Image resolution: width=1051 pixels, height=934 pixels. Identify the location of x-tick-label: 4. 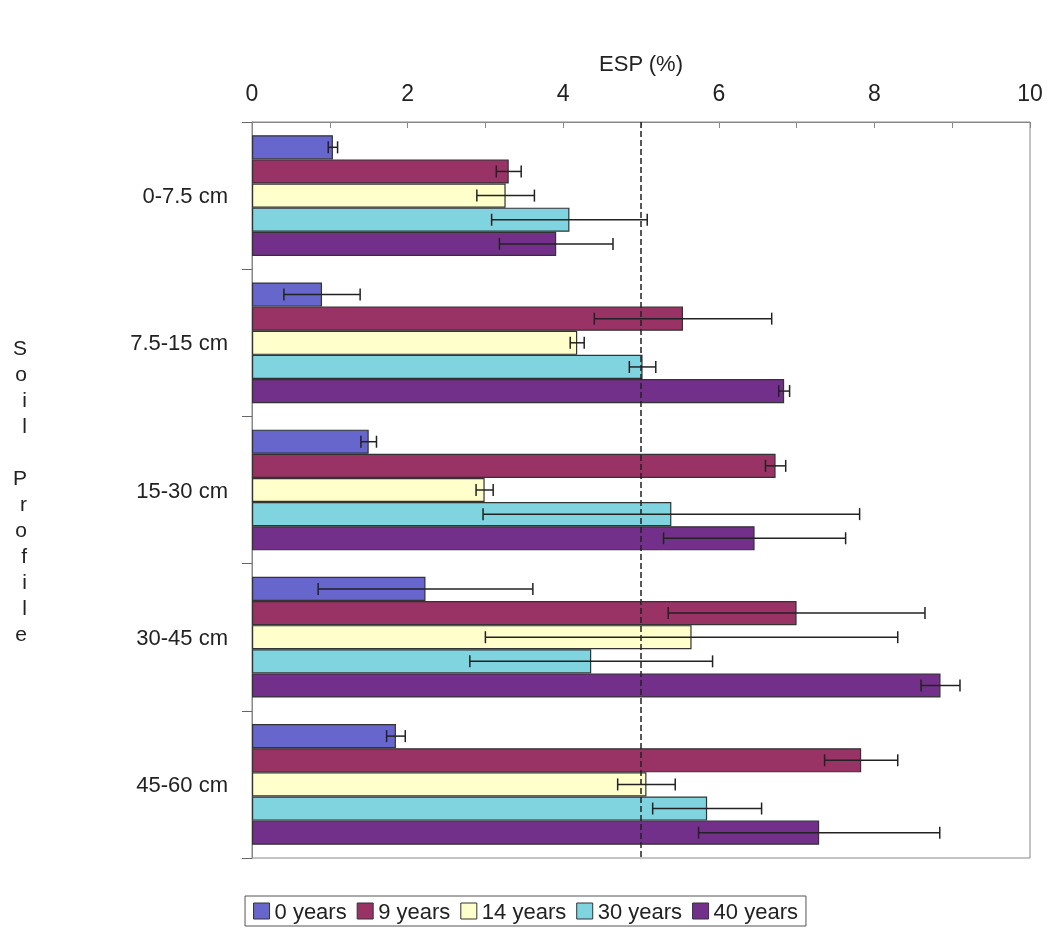
(563, 92).